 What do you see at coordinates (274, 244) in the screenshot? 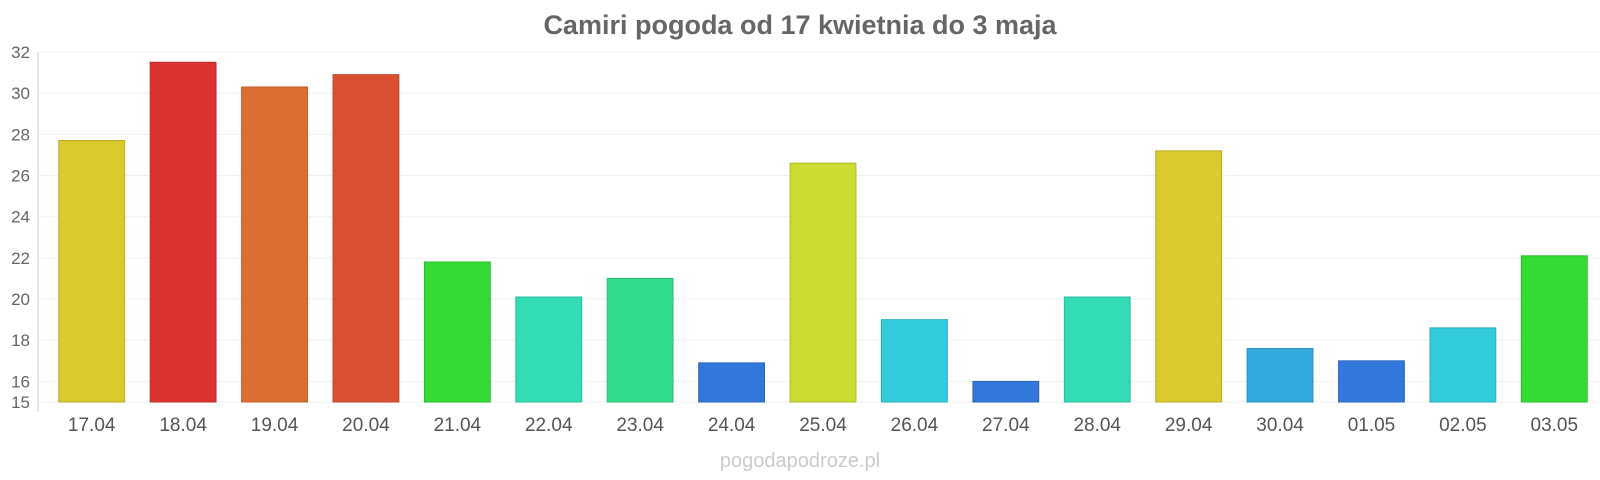
I see `bar-19.04` at bounding box center [274, 244].